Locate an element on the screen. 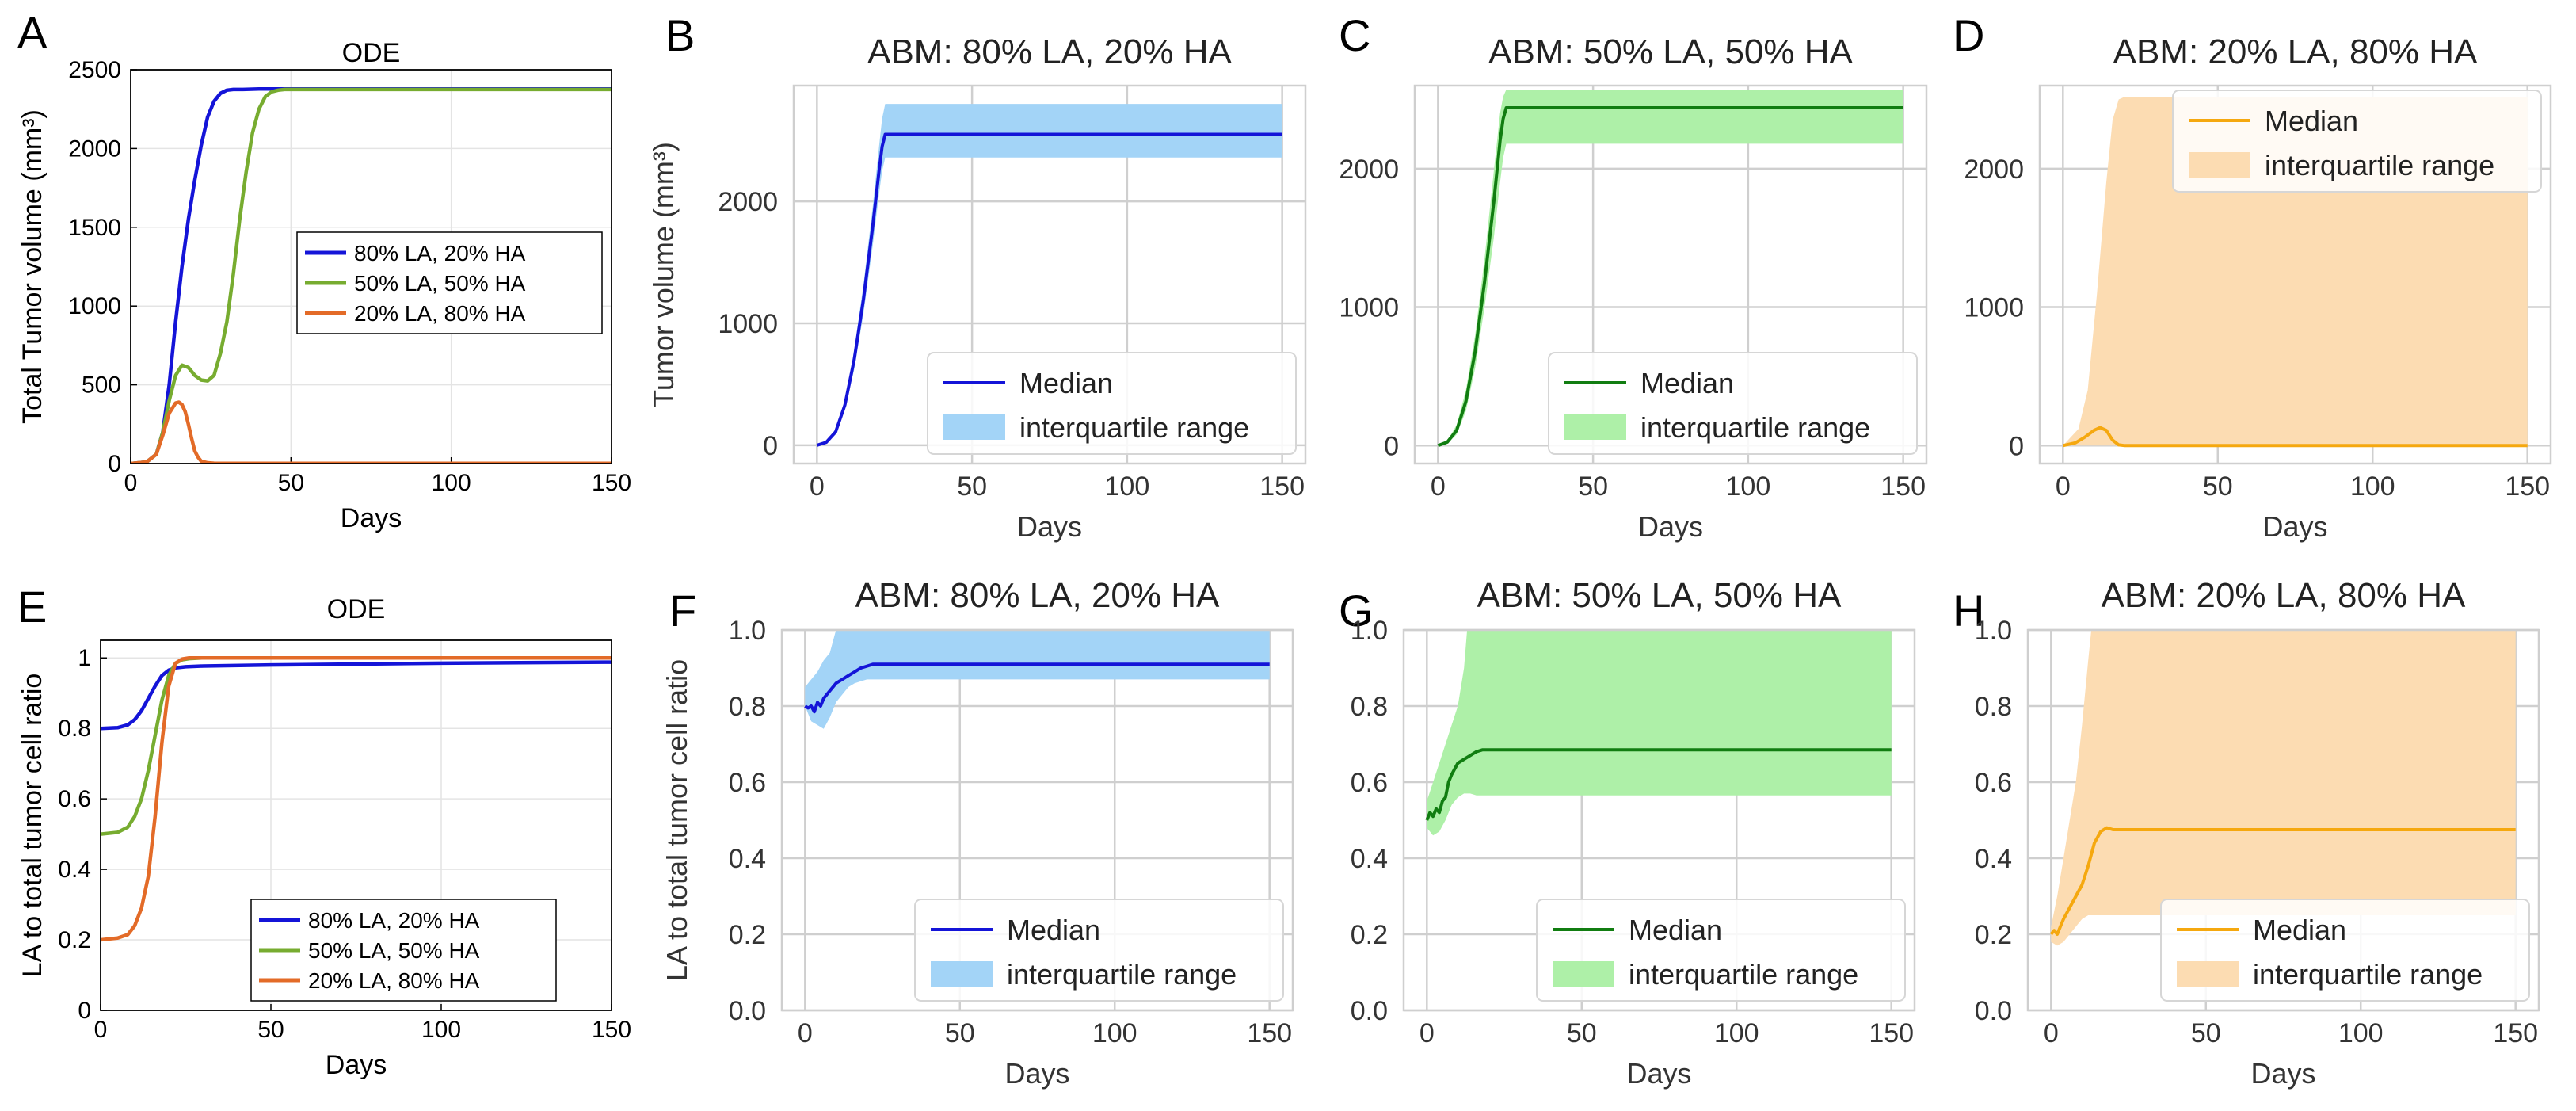  y-tick-label: 0.6 is located at coordinates (748, 783).